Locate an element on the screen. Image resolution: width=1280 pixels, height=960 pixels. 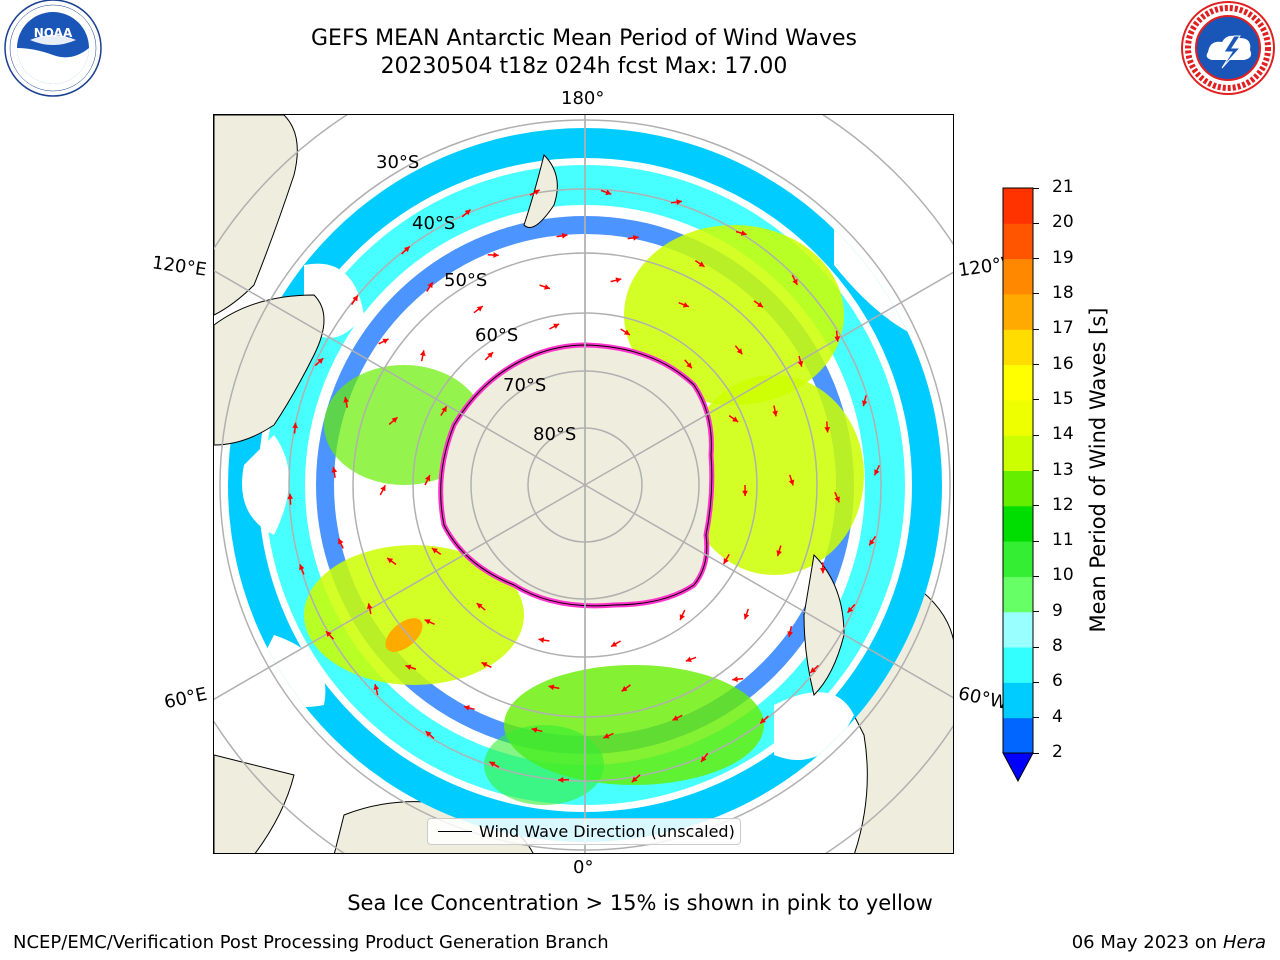
colorbar-tick-label: 12 is located at coordinates (1063, 504).